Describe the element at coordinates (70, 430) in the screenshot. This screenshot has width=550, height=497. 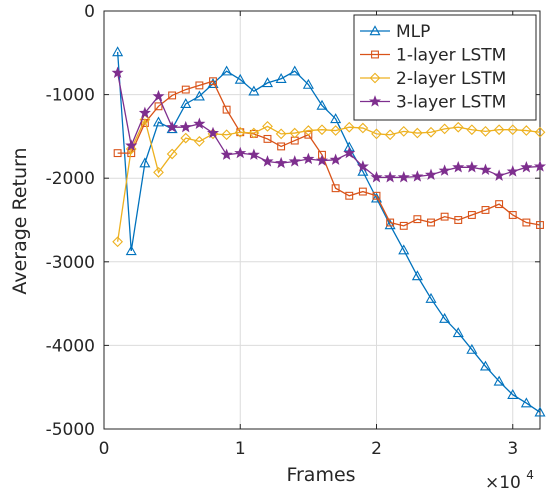
I see `y-tick-label: -5000` at that location.